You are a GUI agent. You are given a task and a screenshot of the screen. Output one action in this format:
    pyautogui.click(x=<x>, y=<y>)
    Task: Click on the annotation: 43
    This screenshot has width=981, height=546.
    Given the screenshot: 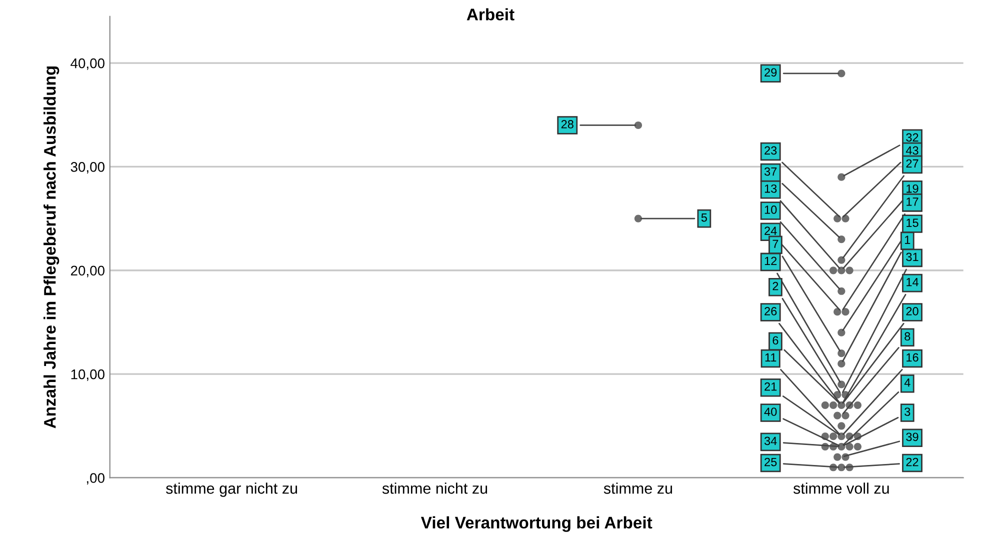 What is the action you would take?
    pyautogui.click(x=912, y=150)
    